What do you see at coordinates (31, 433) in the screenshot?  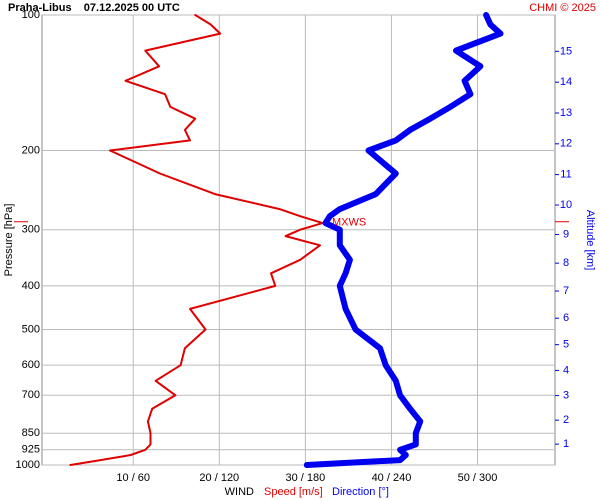 I see `y-tick-label: 850` at bounding box center [31, 433].